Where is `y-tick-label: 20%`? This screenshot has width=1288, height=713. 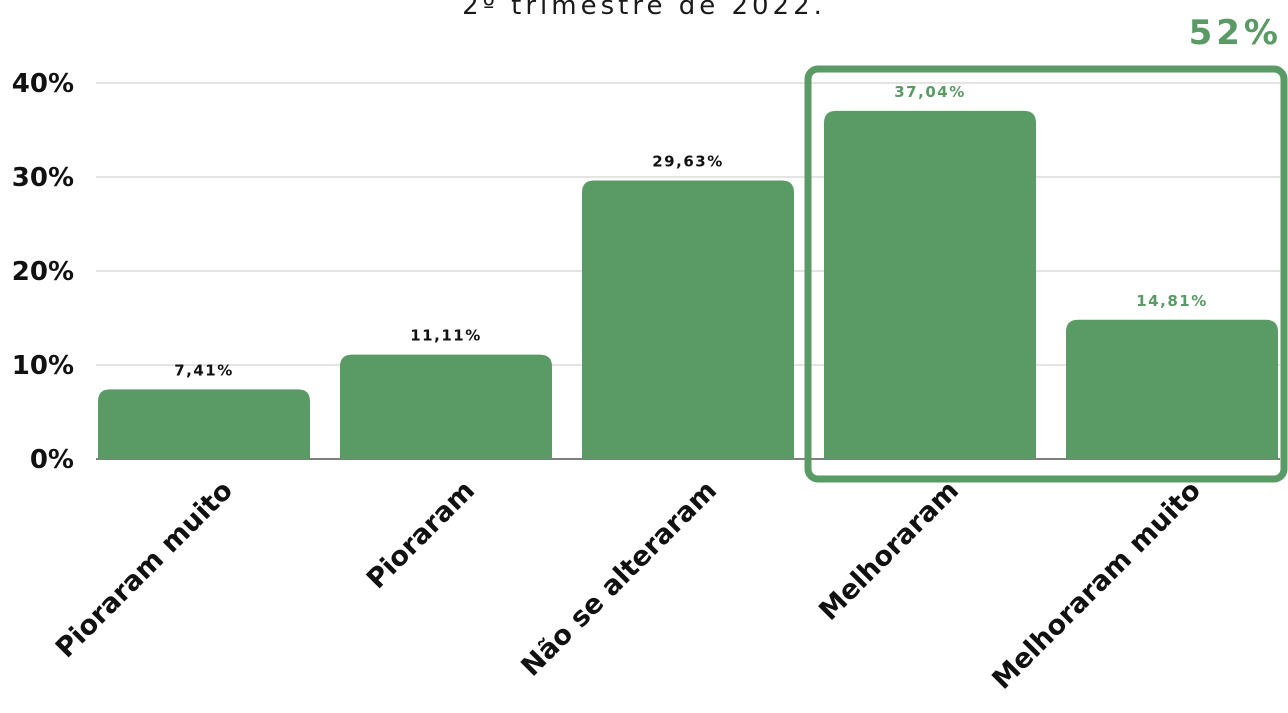
y-tick-label: 20% is located at coordinates (43, 272).